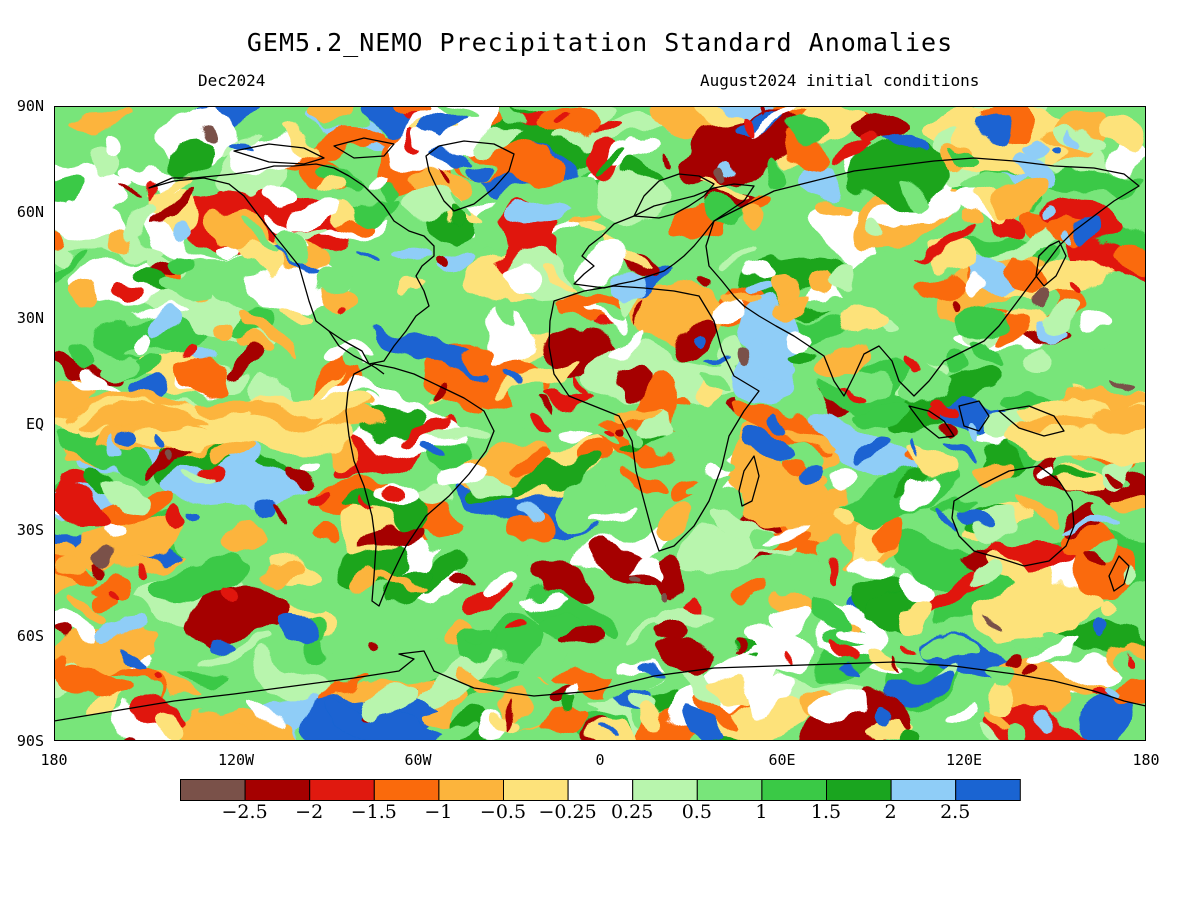  Describe the element at coordinates (30, 741) in the screenshot. I see `lat-label-90s: 90S` at that location.